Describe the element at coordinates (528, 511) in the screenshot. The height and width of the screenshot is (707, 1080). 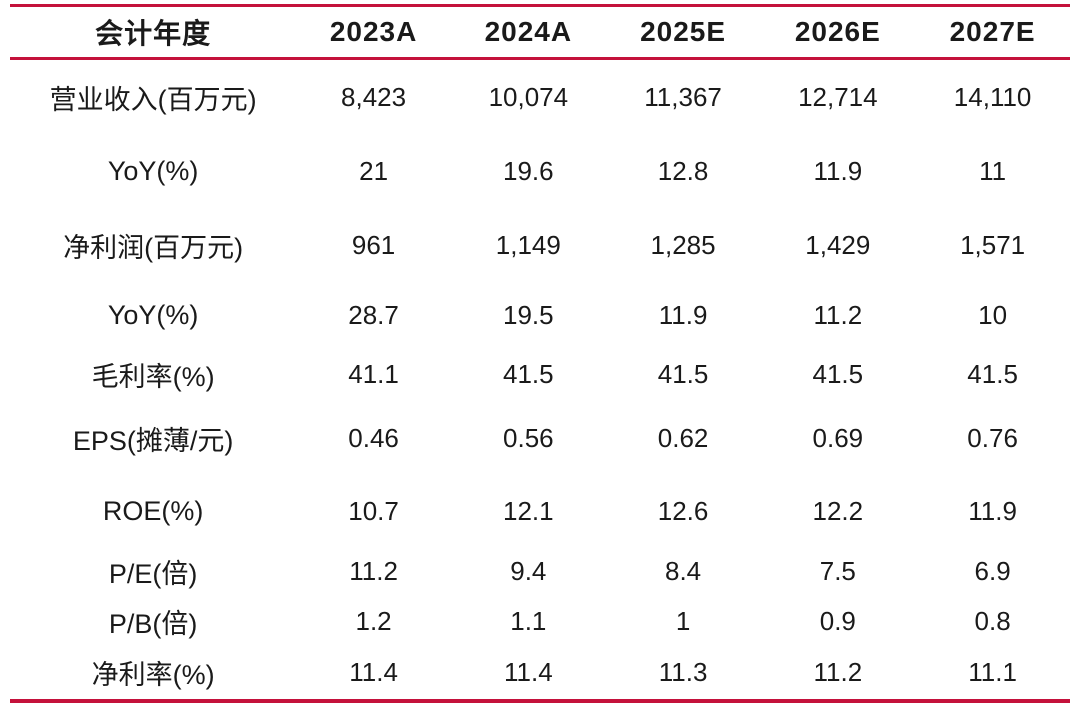
I see `cell-value: 12.1` at that location.